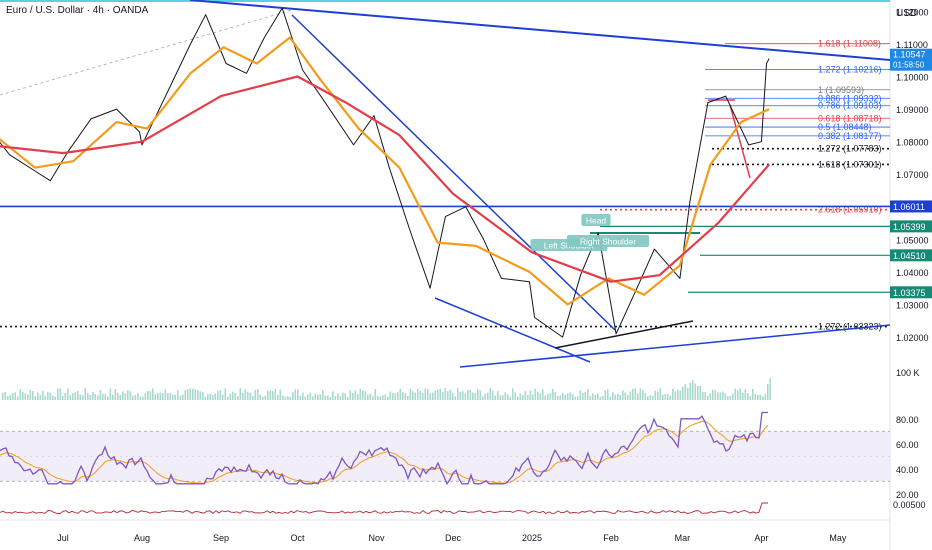  What do you see at coordinates (911, 226) in the screenshot?
I see `price-tag-box` at bounding box center [911, 226].